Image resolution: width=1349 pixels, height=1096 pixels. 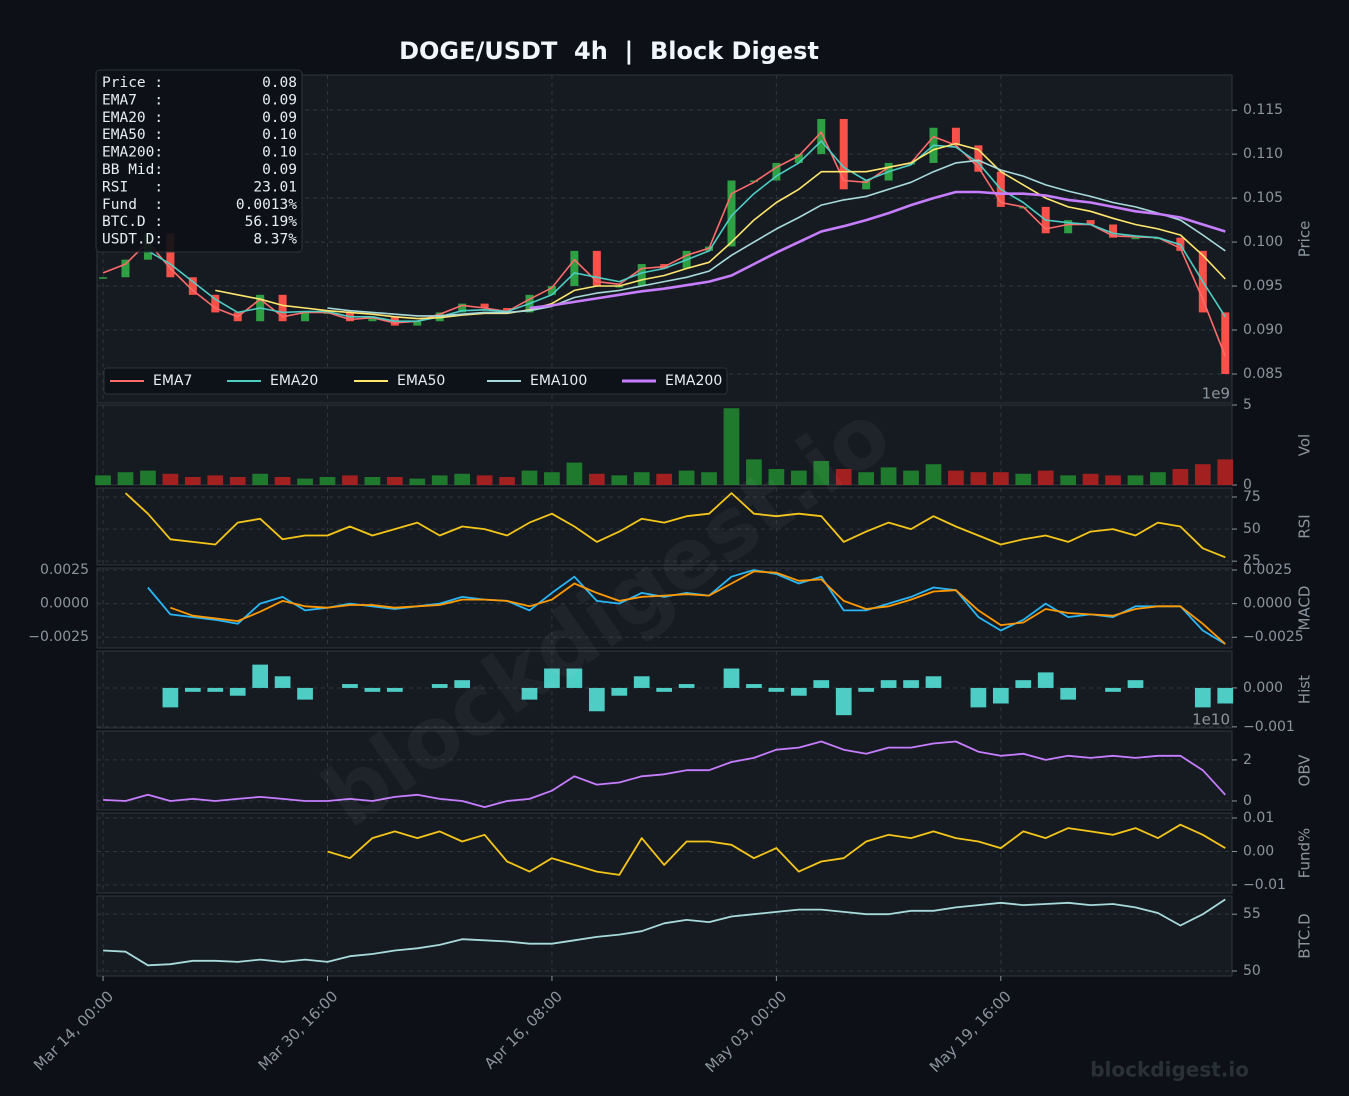 What do you see at coordinates (1263, 688) in the screenshot?
I see `y-tick-label: 0.000` at bounding box center [1263, 688].